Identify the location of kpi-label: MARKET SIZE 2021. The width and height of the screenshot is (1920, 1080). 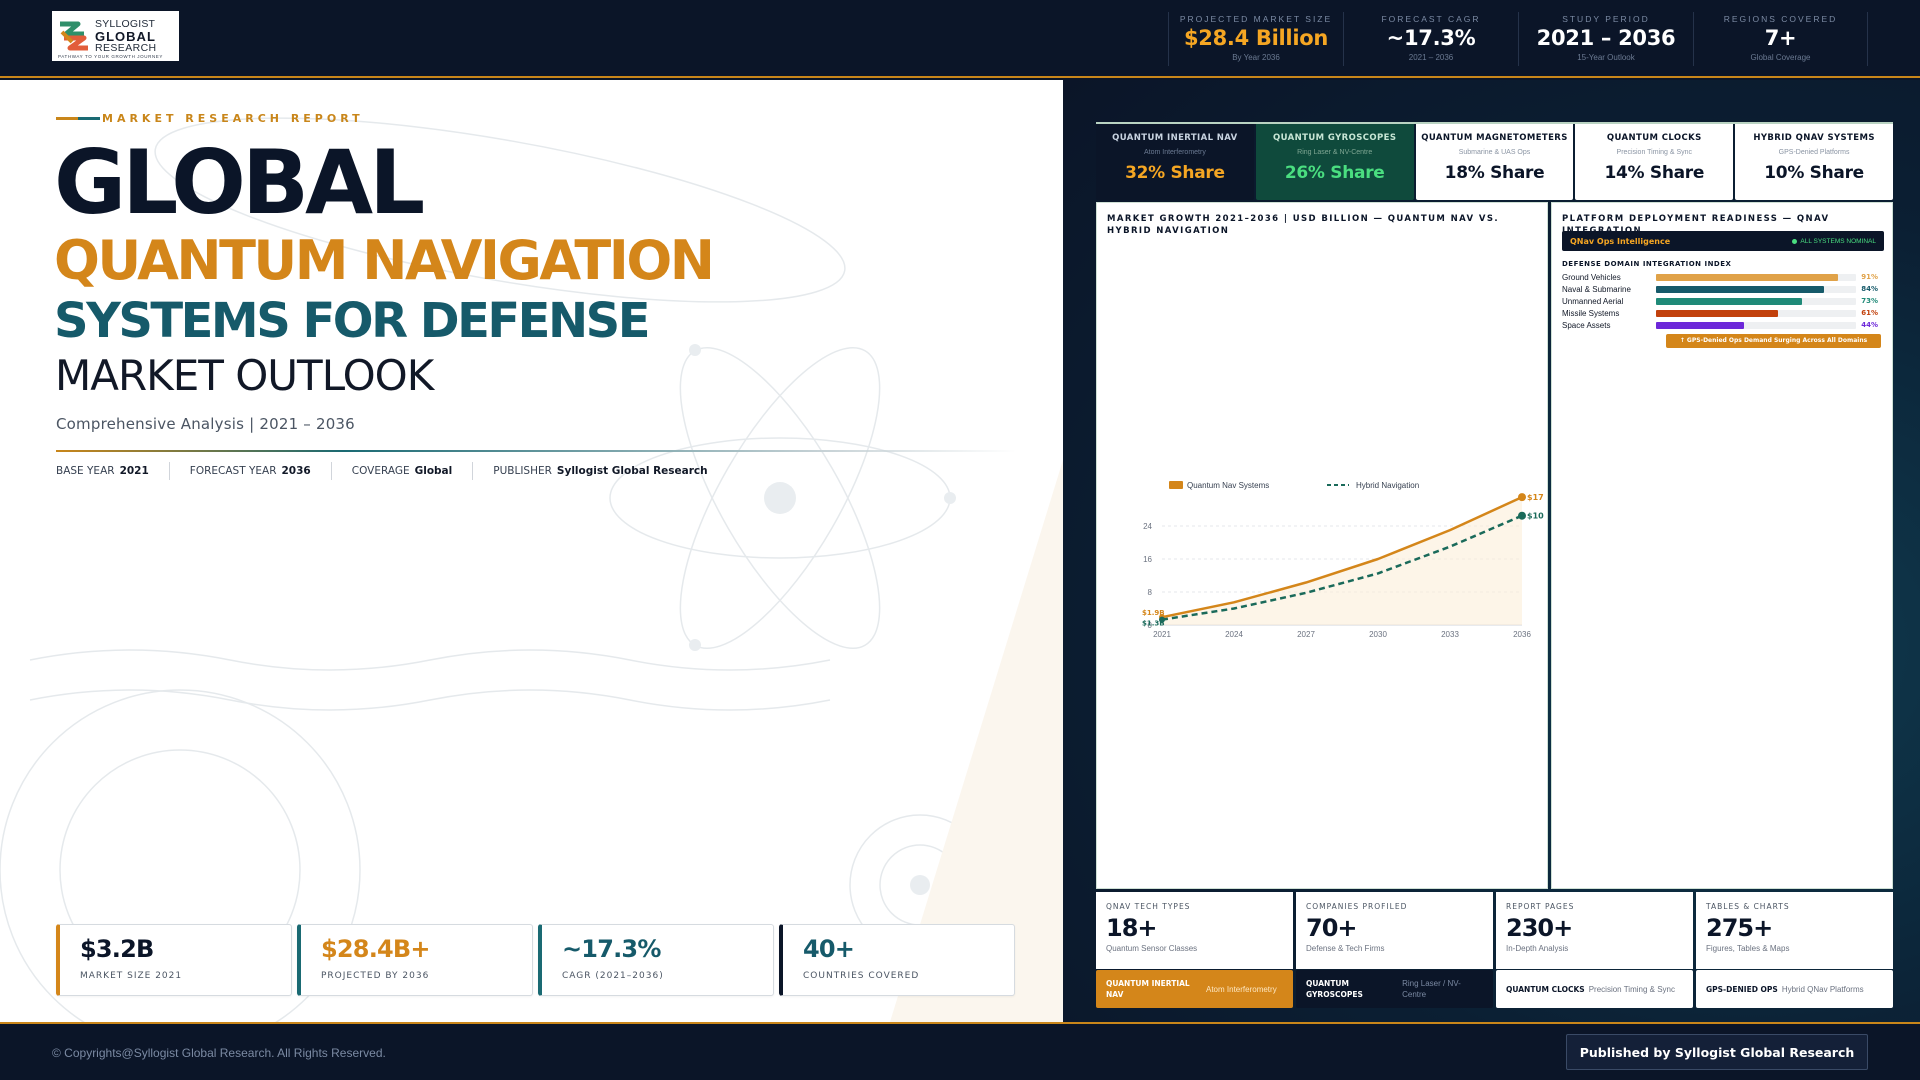
(131, 976).